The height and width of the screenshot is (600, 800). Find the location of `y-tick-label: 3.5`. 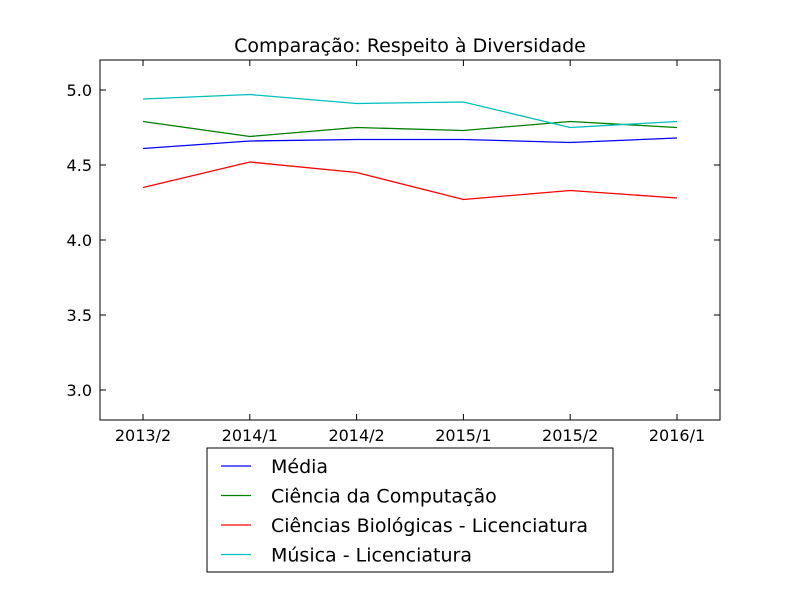

y-tick-label: 3.5 is located at coordinates (79, 315).